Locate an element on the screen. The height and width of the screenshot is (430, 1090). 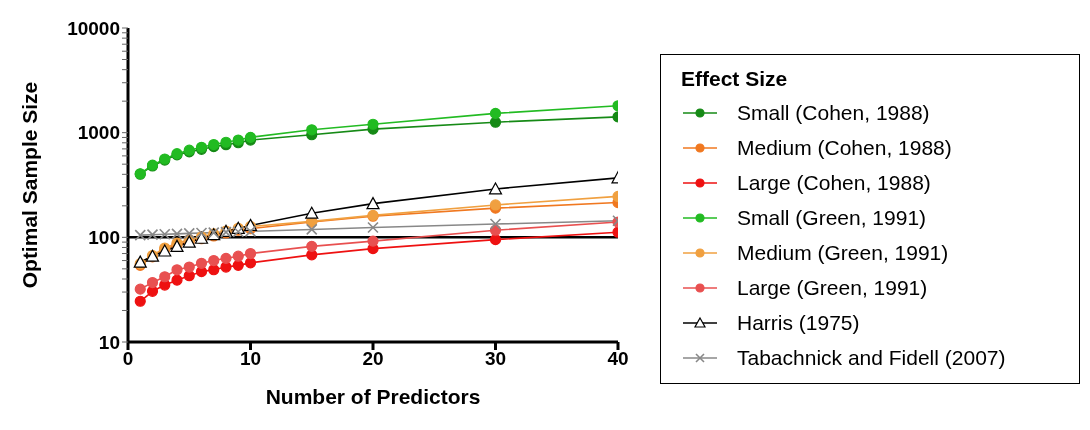
legend-label: Large (Green, 1991) is located at coordinates (832, 287).